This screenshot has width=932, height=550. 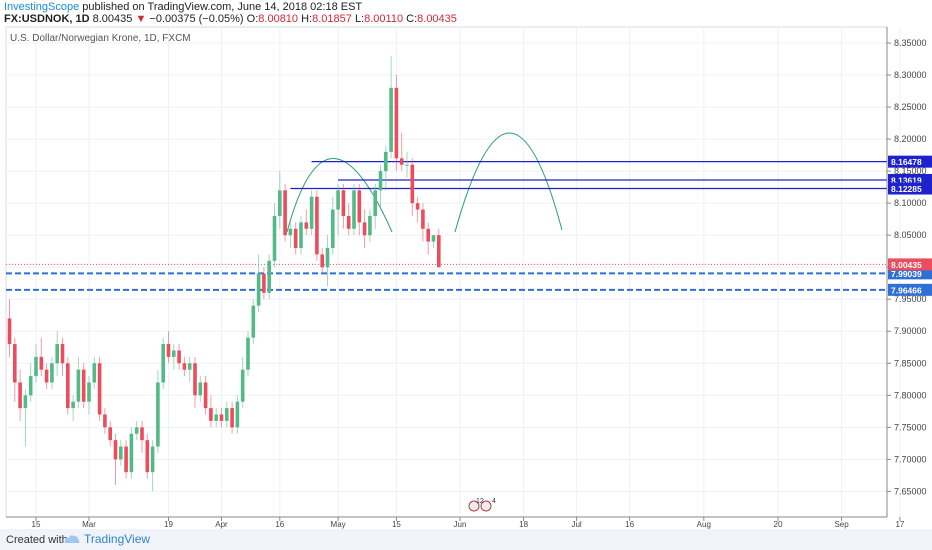 What do you see at coordinates (910, 43) in the screenshot?
I see `y-tick-label: 8.35000` at bounding box center [910, 43].